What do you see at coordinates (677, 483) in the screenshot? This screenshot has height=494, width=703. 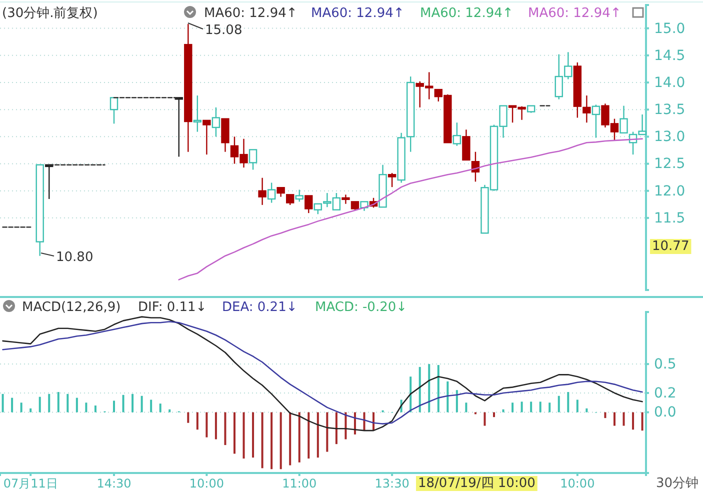 I see `text: 30分钟` at bounding box center [677, 483].